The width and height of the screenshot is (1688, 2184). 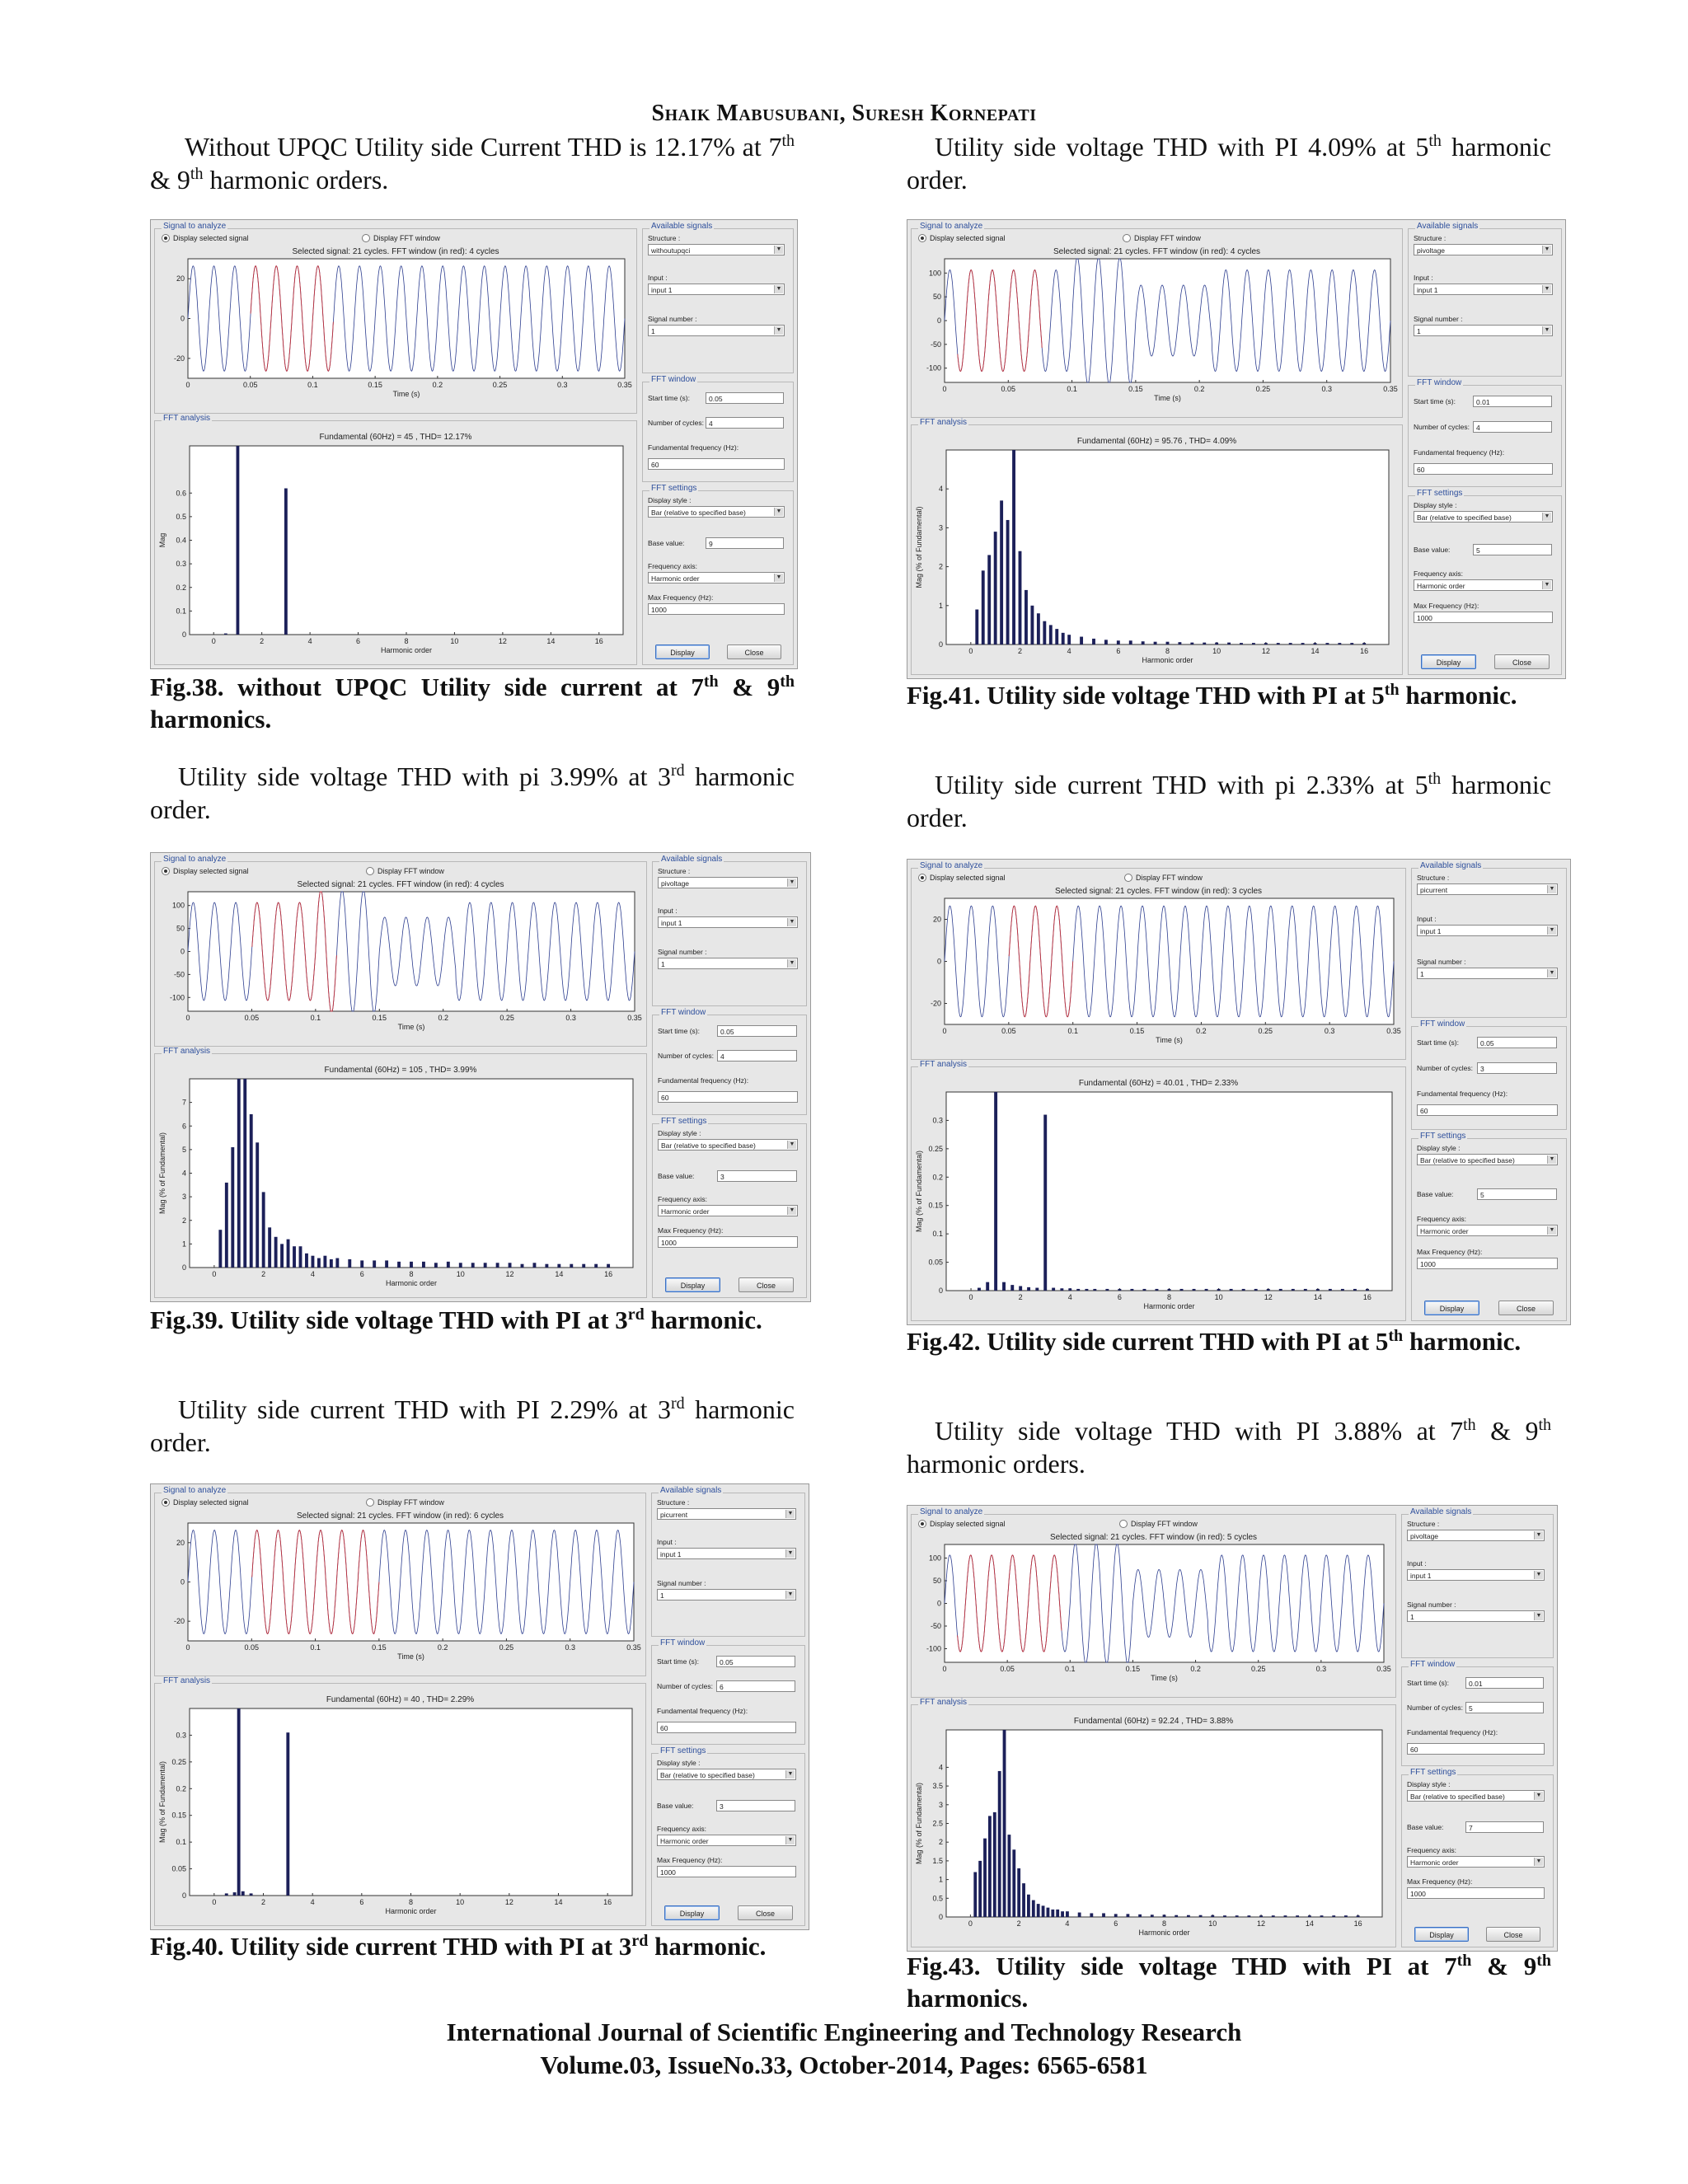 I want to click on spectrum-x-tick-label: 10, so click(x=460, y=1902).